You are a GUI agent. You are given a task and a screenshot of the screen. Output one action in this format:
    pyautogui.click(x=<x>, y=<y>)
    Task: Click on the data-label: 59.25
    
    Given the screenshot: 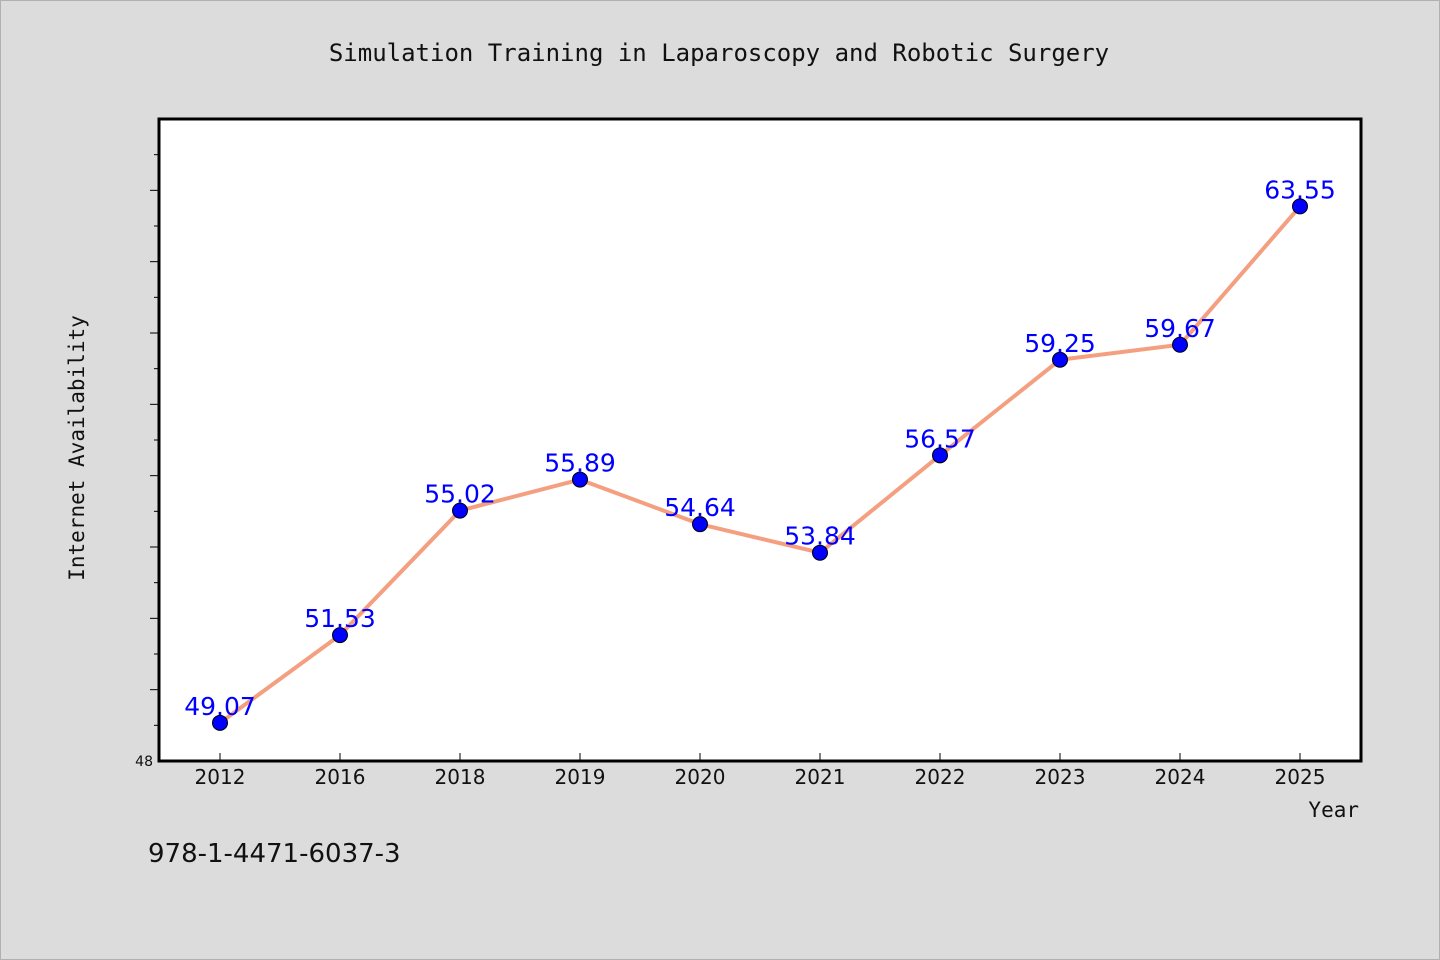 What is the action you would take?
    pyautogui.click(x=1060, y=343)
    